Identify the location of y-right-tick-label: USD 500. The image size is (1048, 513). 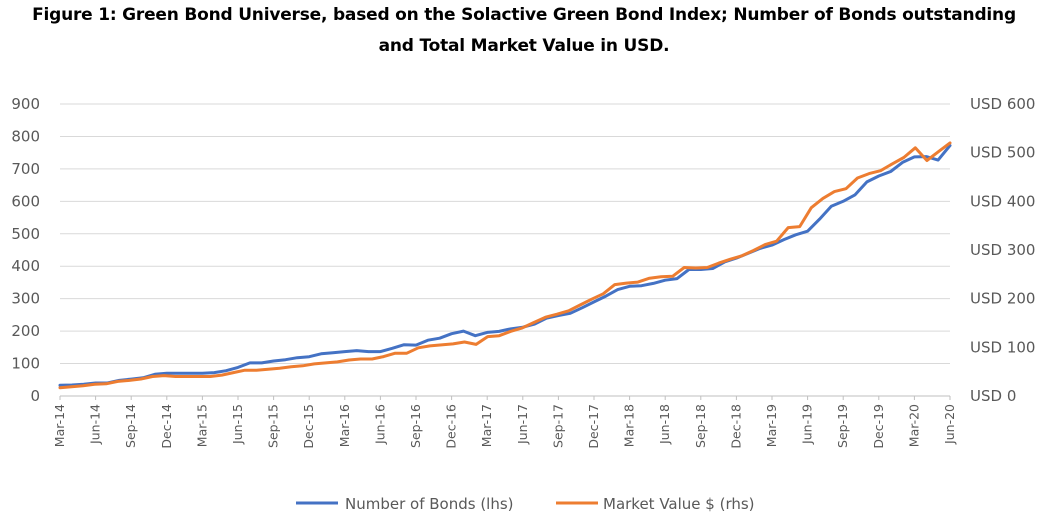
(1002, 153).